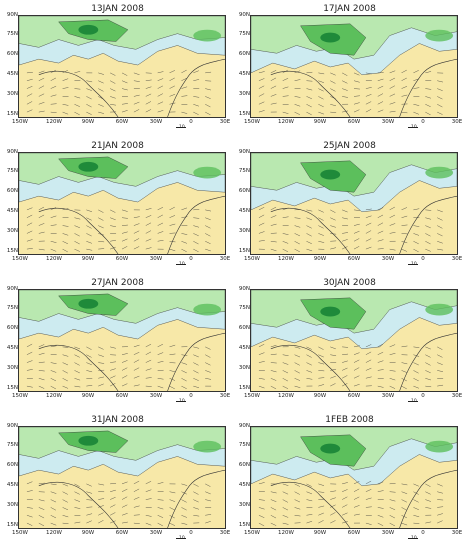 Image resolution: width=467 pixels, height=550 pixels. What do you see at coordinates (12, 114) in the screenshot?
I see `lat-tick-label: 15N` at bounding box center [12, 114].